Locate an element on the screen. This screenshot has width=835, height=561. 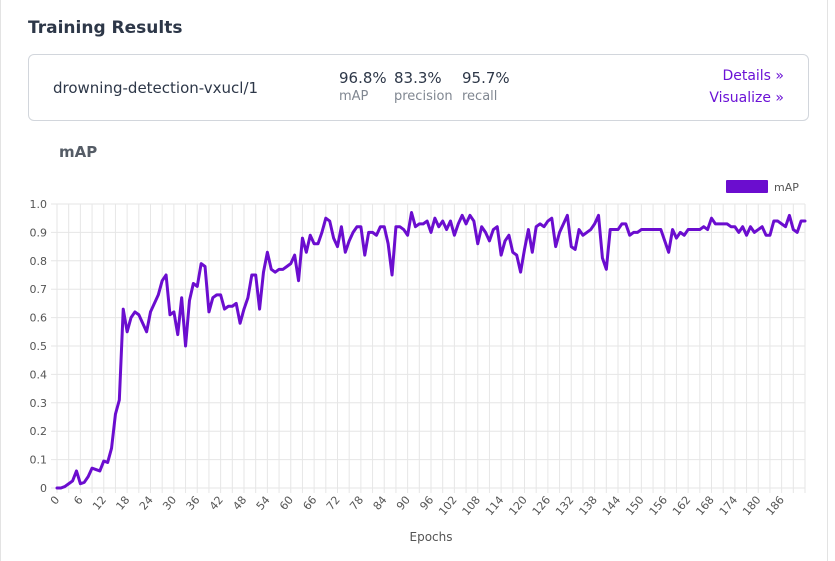
metric-recall-value: 95.7% is located at coordinates (486, 78).